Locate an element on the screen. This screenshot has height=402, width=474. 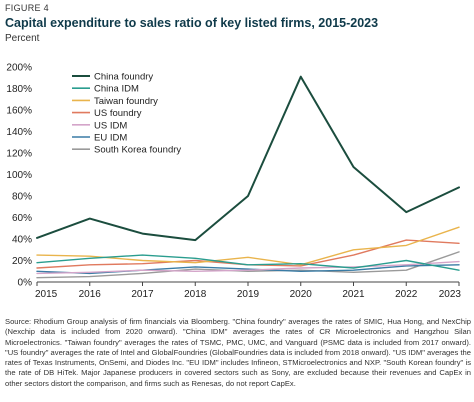
x-tick-label: 2023 is located at coordinates (450, 294).